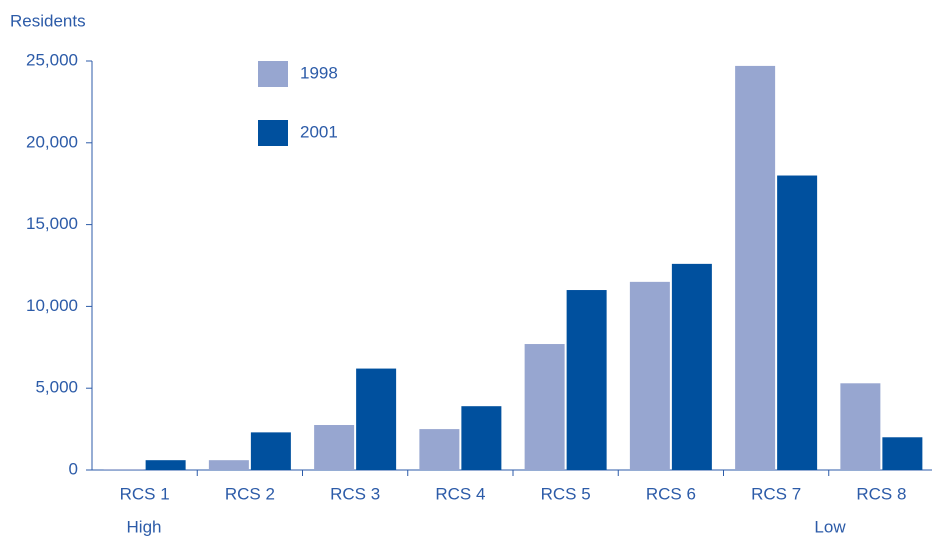 This screenshot has width=932, height=537. Describe the element at coordinates (319, 131) in the screenshot. I see `legend-label: 2001` at that location.